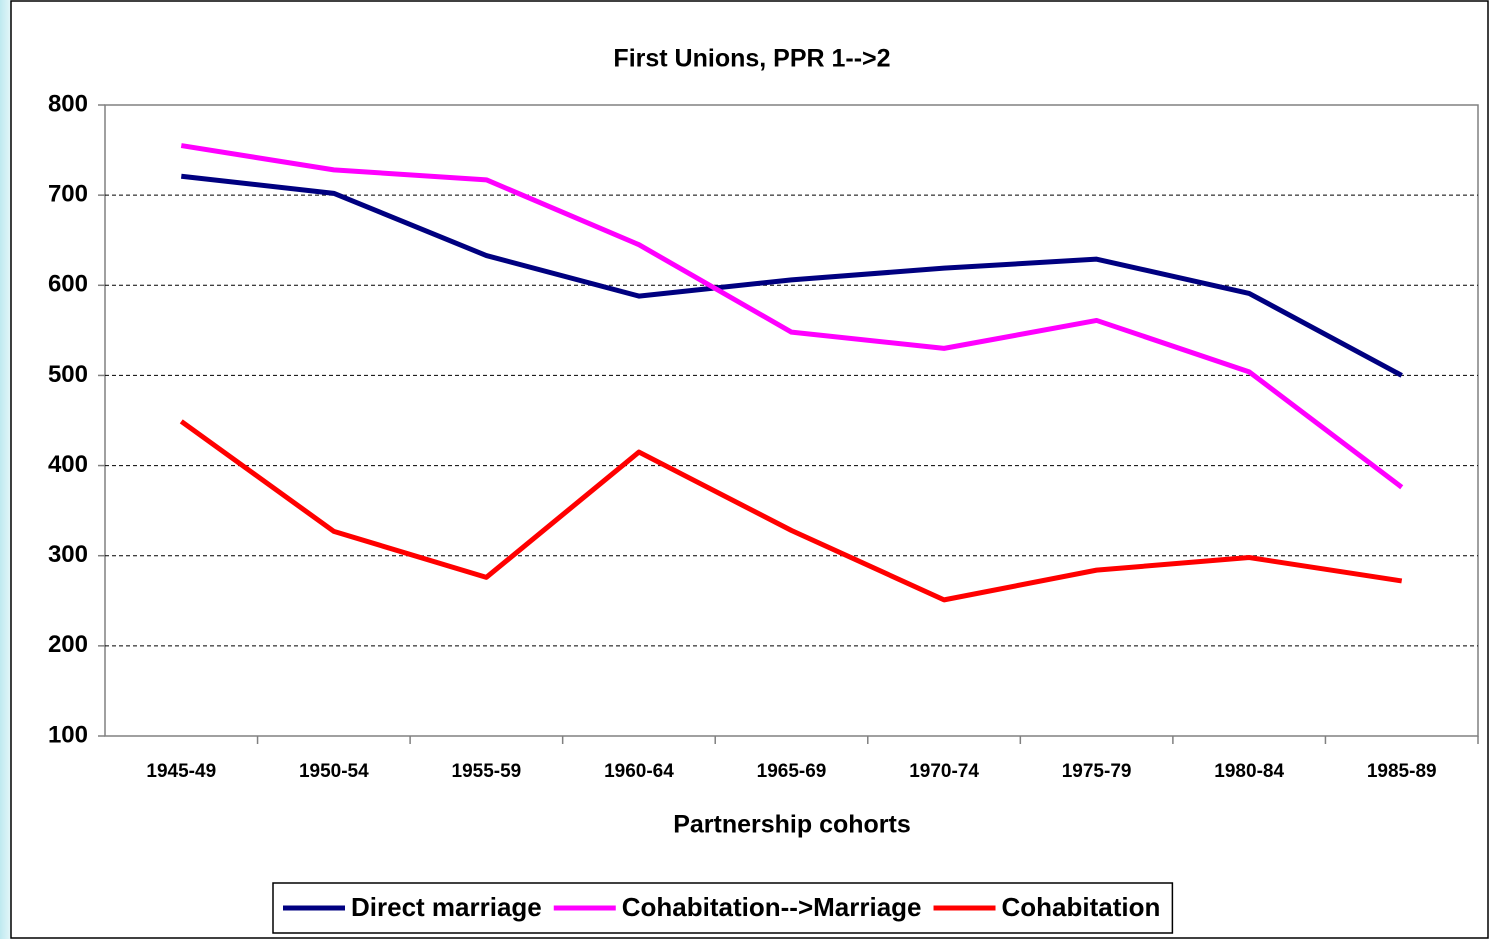 The image size is (1490, 944). I want to click on y-tick-label: 100, so click(68, 734).